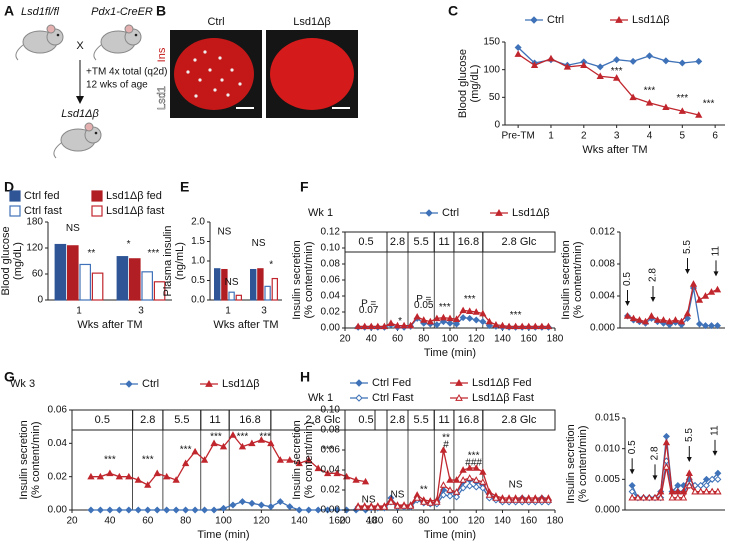 Image resolution: width=737 pixels, height=551 pixels. Describe the element at coordinates (110, 521) in the screenshot. I see `x-tick-label: 40` at that location.